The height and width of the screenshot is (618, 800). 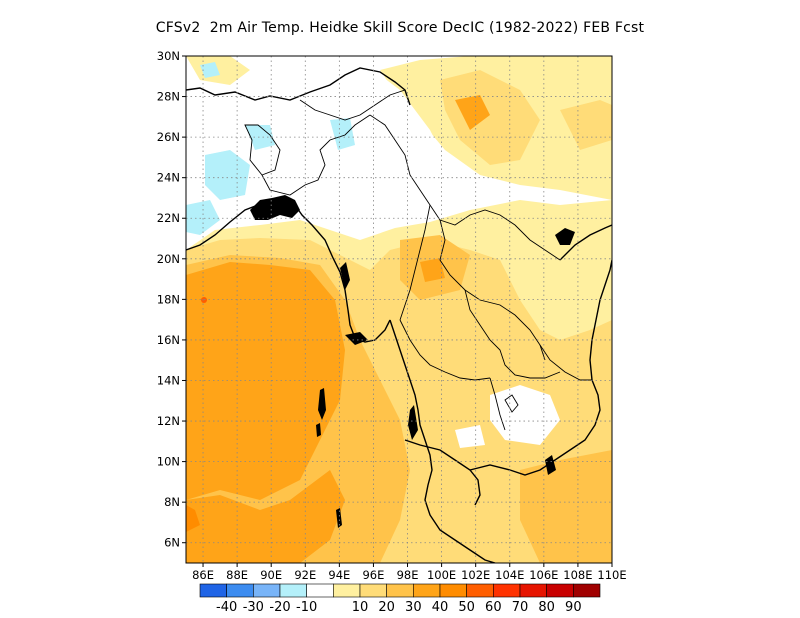 I want to click on y-tick-label: 26N, so click(x=168, y=137).